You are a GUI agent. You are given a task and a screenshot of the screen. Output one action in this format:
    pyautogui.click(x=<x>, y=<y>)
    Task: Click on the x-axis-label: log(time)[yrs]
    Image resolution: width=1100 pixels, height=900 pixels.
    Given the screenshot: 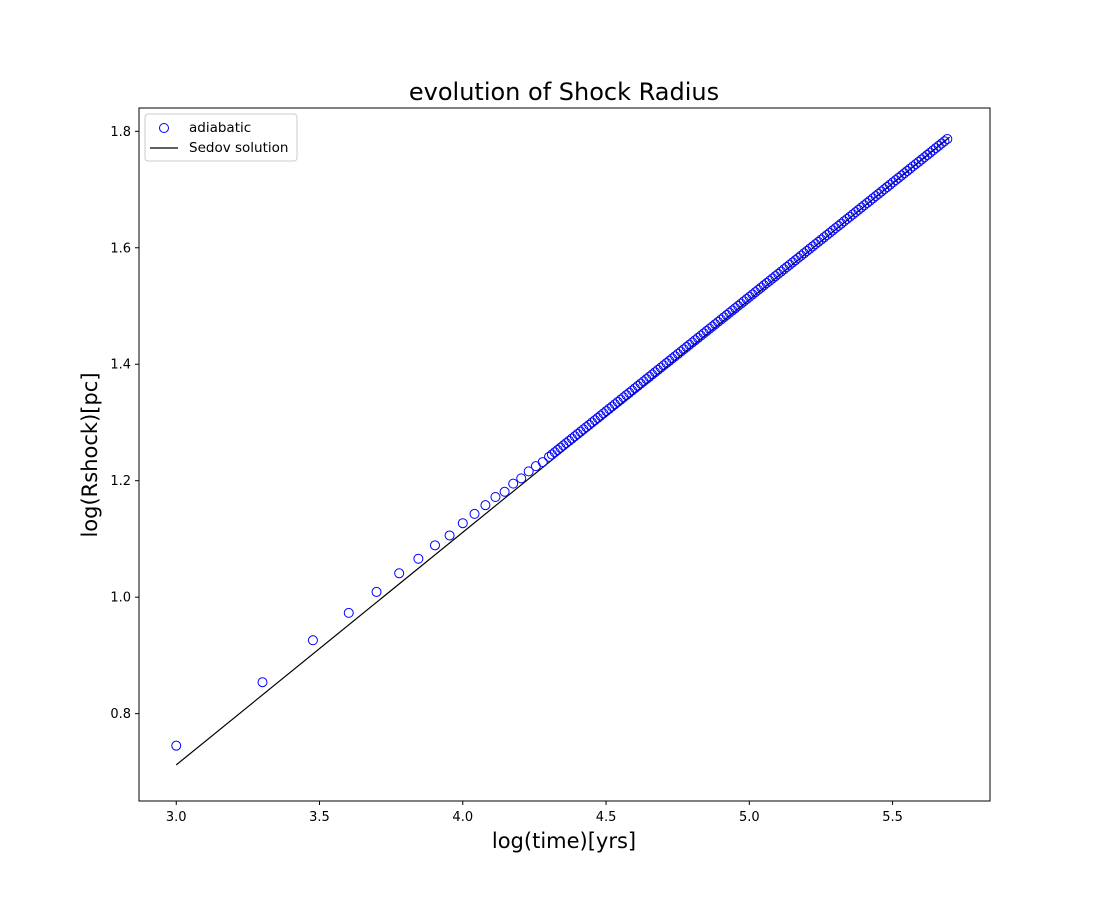 What is the action you would take?
    pyautogui.click(x=564, y=841)
    